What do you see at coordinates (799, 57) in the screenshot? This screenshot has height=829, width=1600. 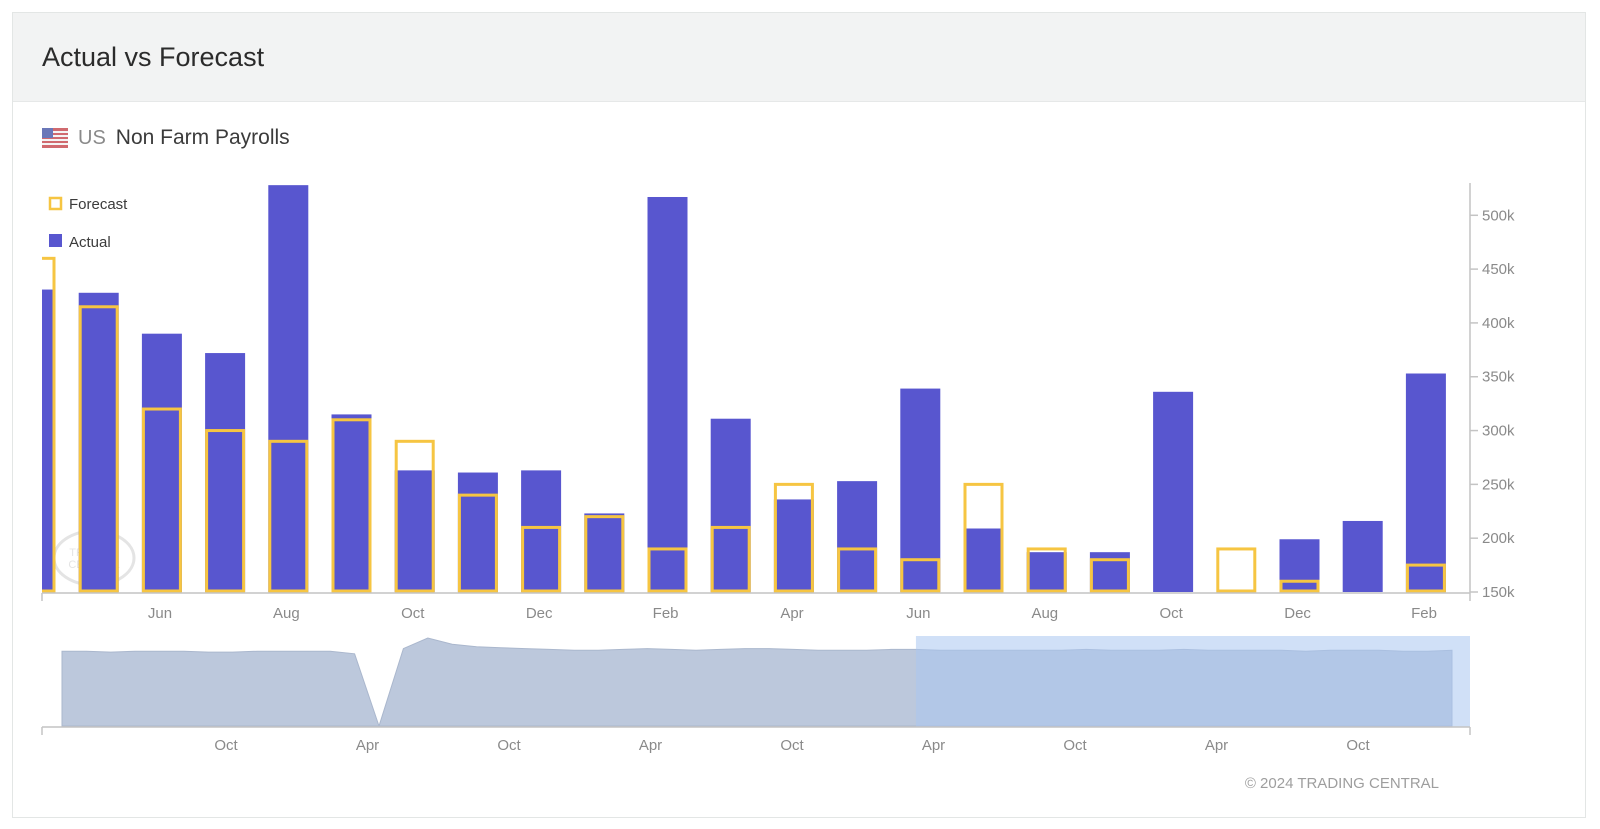 I see `card-header: Actual vs Forecast` at bounding box center [799, 57].